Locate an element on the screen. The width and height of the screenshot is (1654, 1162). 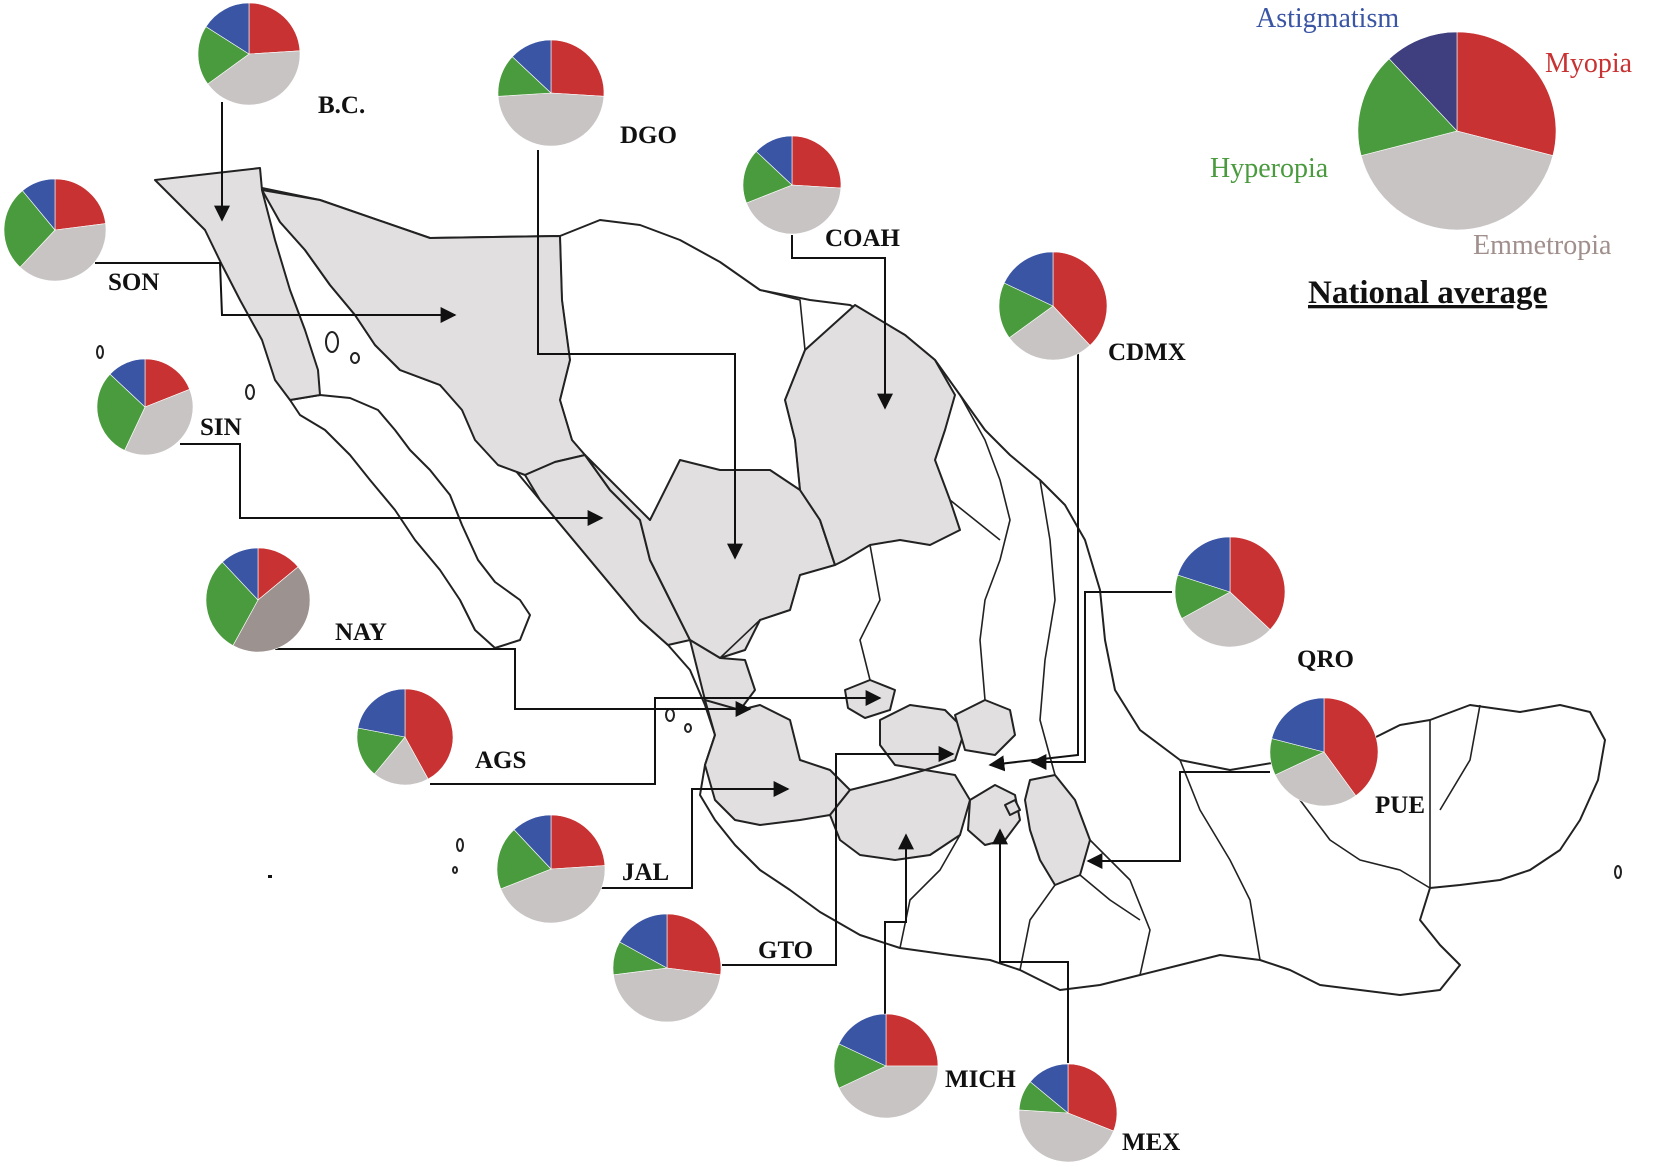
pie-coah-hyperopia-slice is located at coordinates (767, 177).